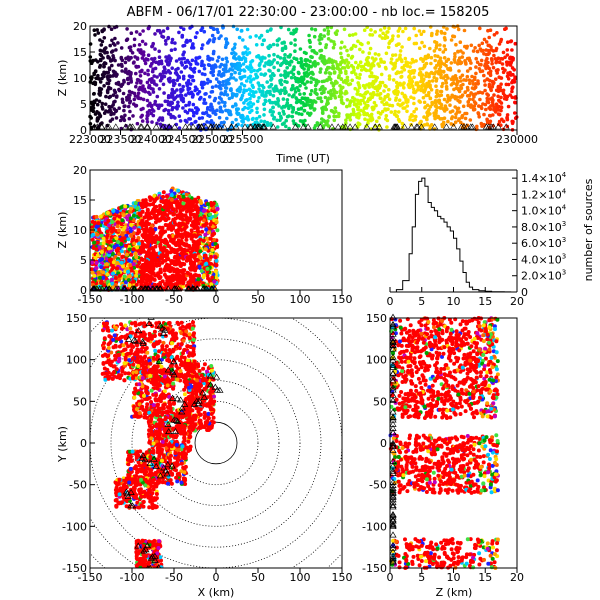  What do you see at coordinates (303, 78) in the screenshot?
I see `time-height-sources` at bounding box center [303, 78].